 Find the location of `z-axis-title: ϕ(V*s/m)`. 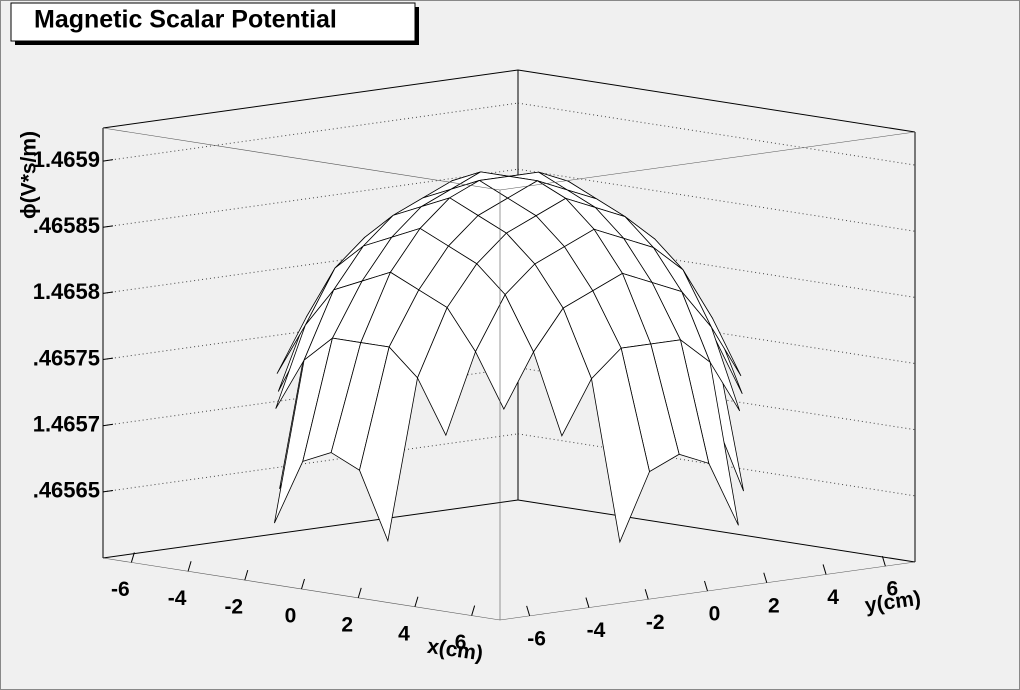

z-axis-title: ϕ(V*s/m) is located at coordinates (29, 175).